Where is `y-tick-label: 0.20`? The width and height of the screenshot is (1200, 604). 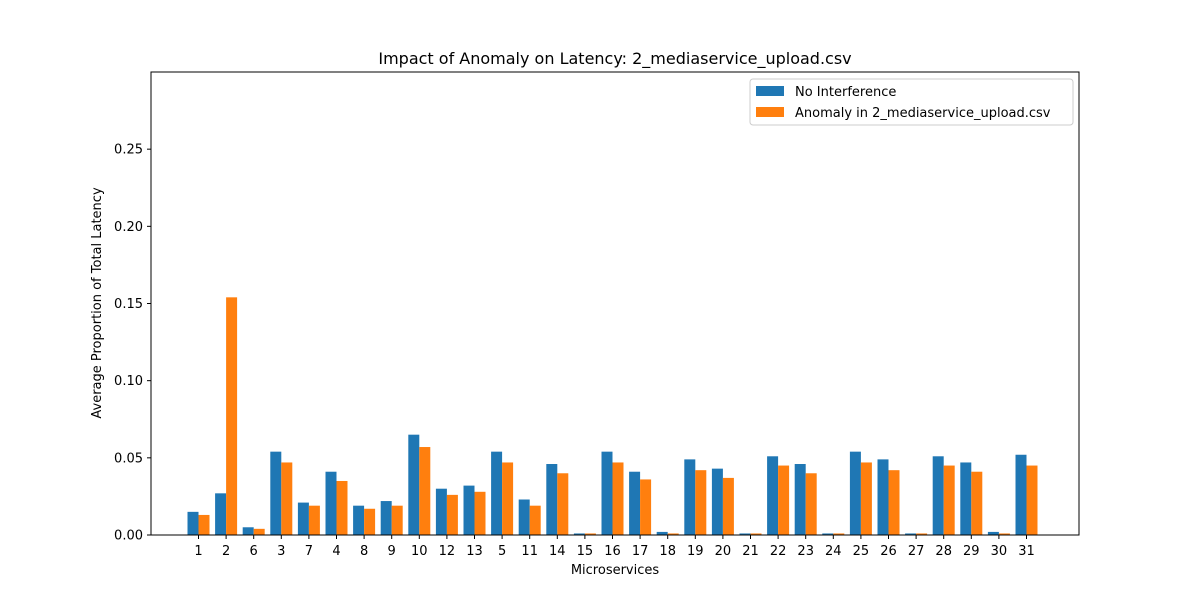 y-tick-label: 0.20 is located at coordinates (128, 227).